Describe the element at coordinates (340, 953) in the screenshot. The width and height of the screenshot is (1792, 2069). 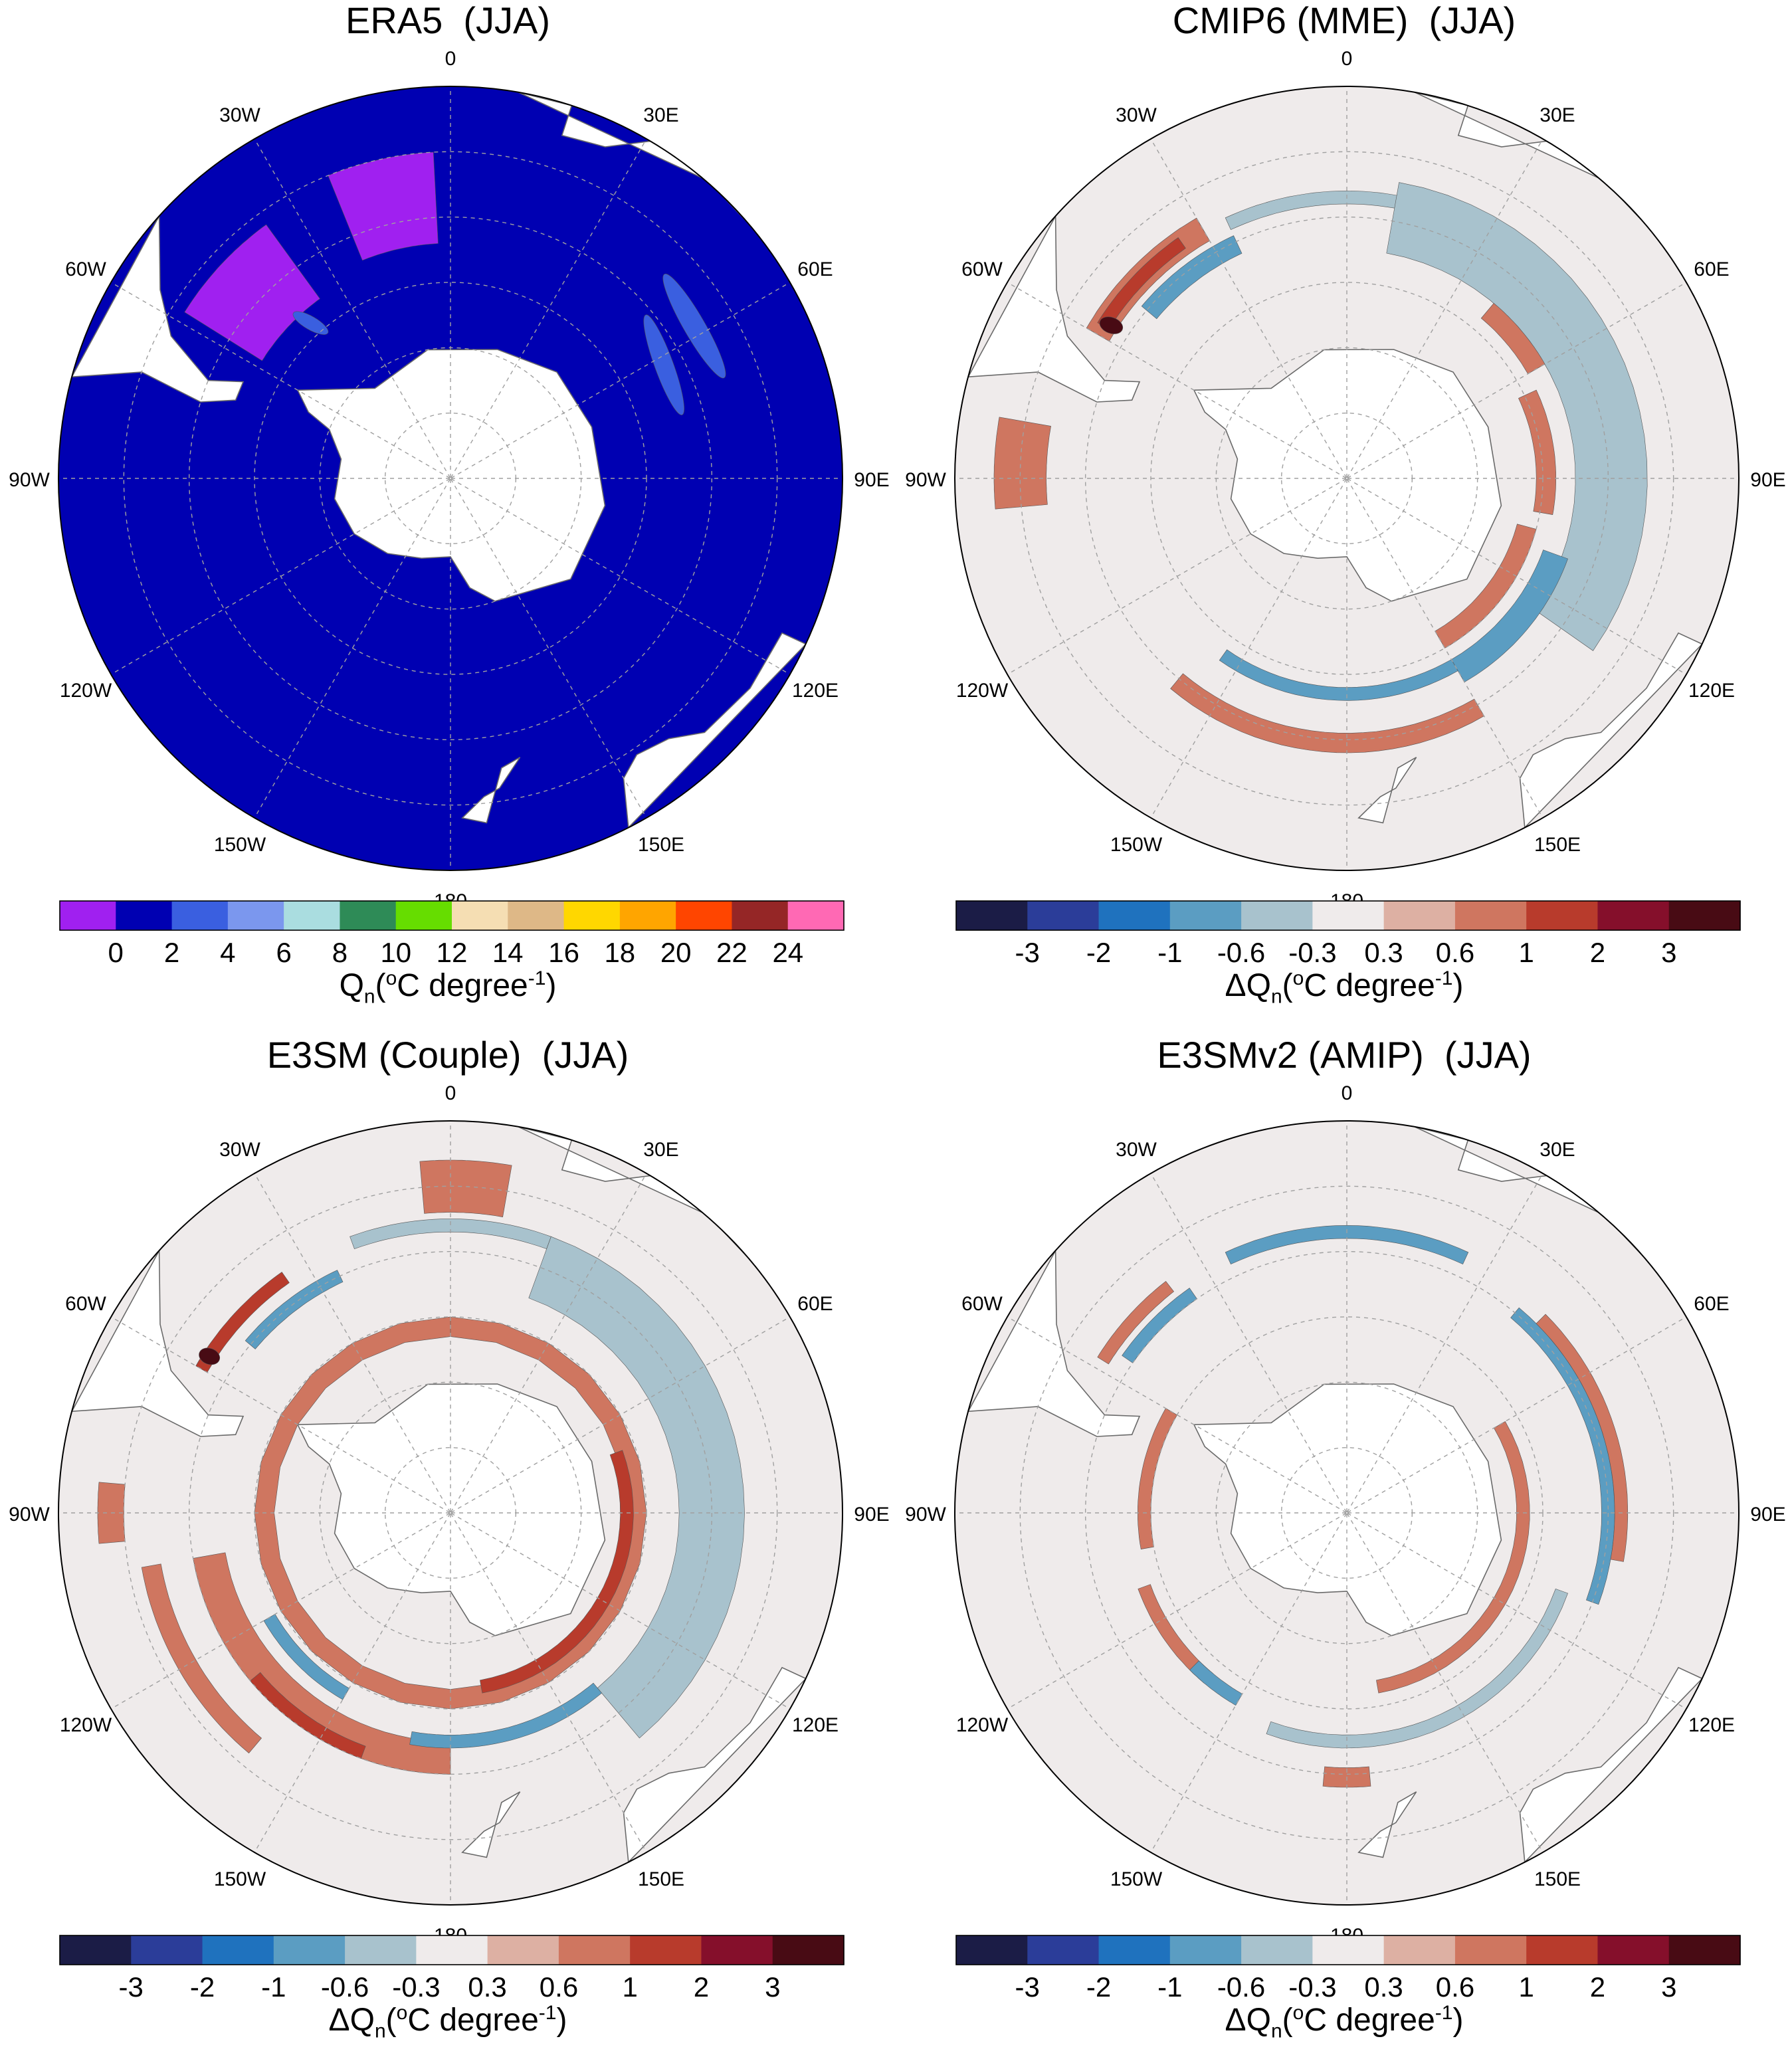
I see `colorbar-tick-label: 8` at that location.